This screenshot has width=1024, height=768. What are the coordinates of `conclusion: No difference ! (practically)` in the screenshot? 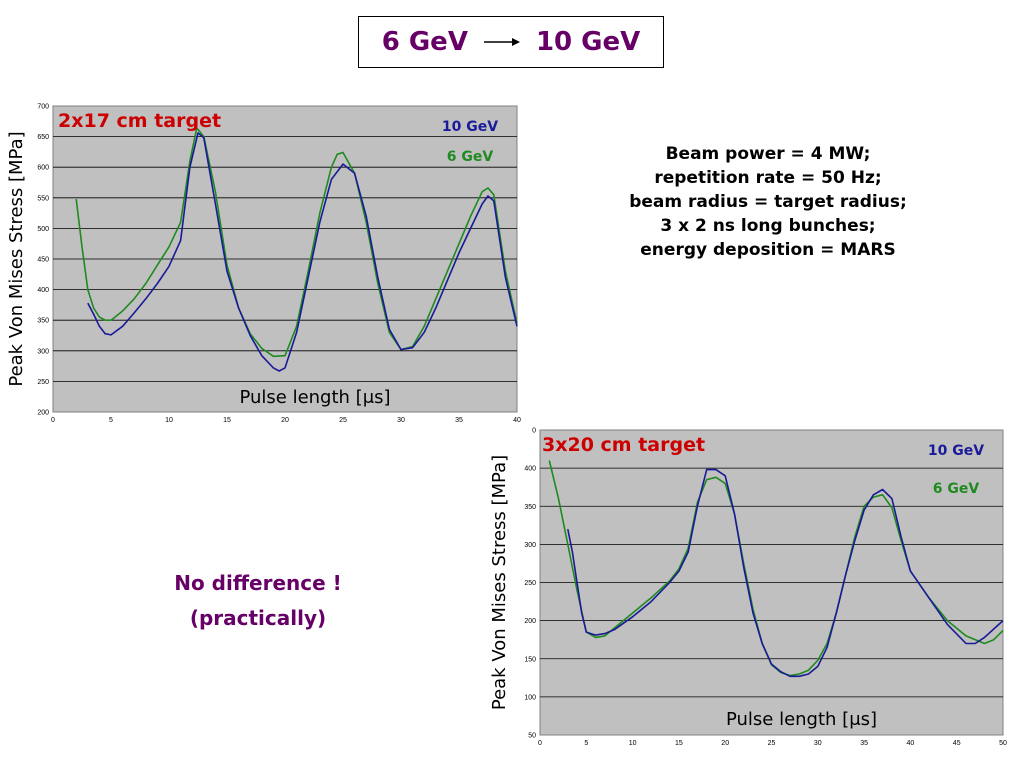 It's located at (258, 601).